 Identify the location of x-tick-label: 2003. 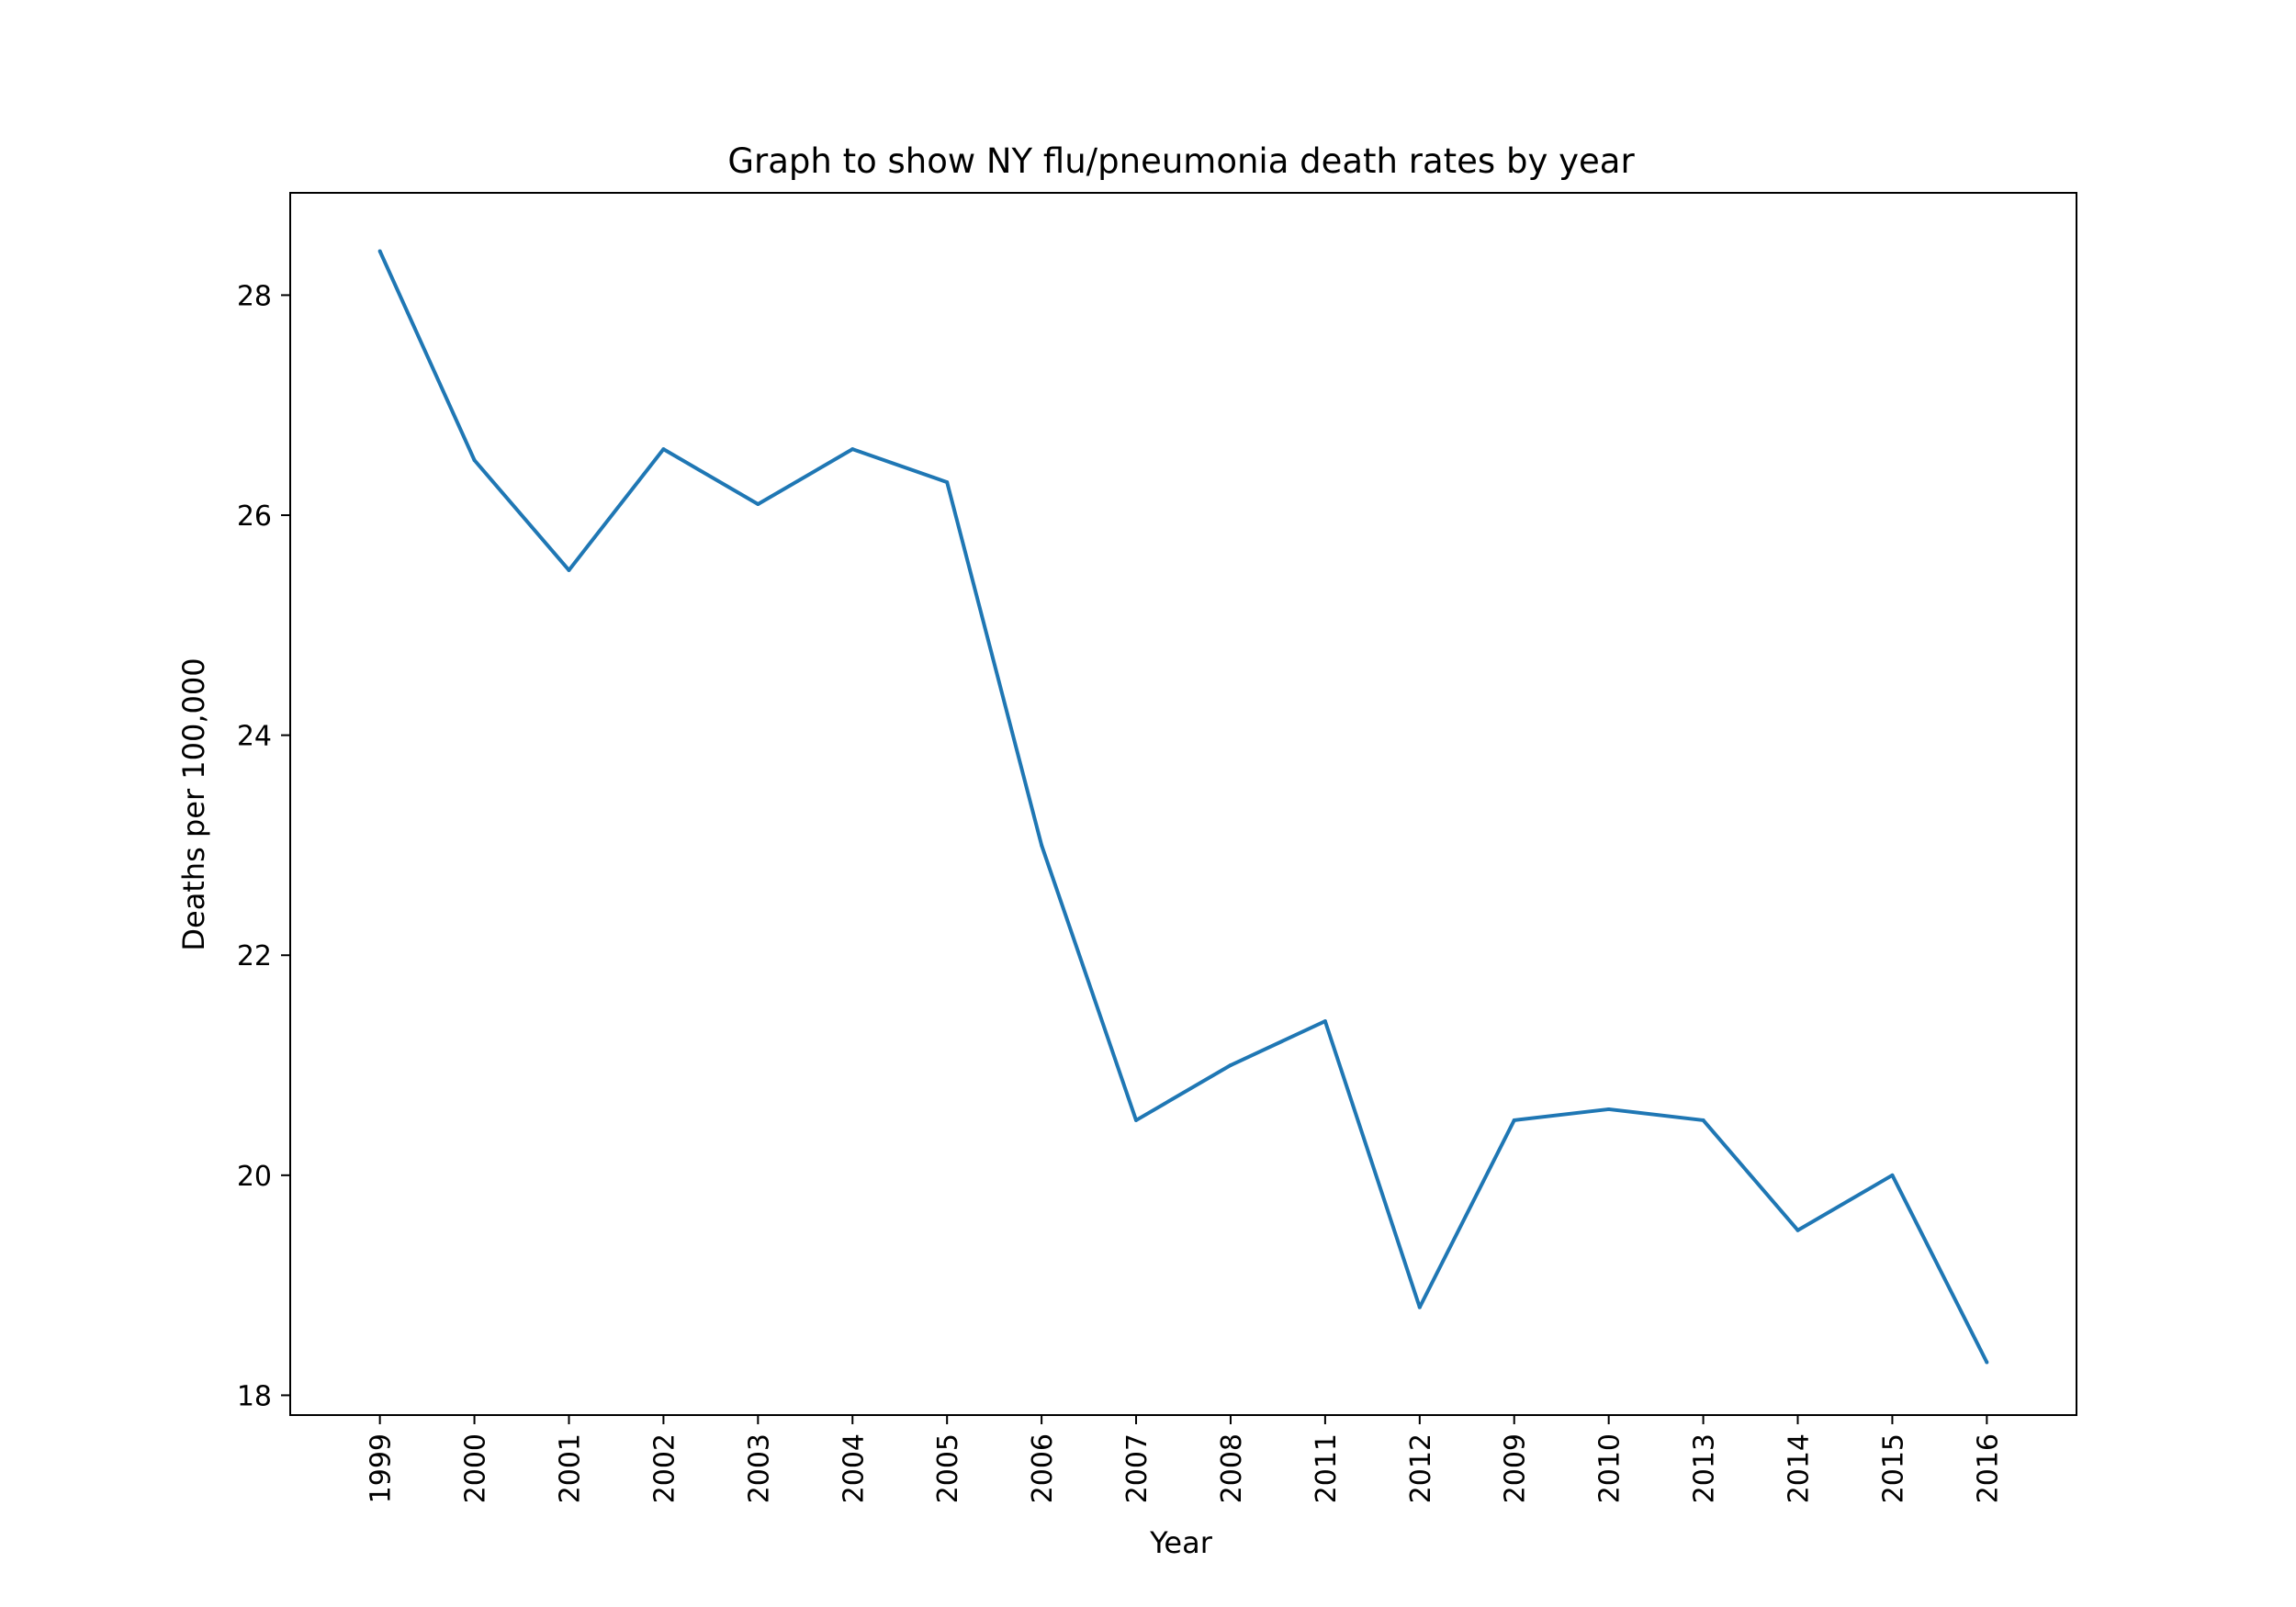
(759, 1468).